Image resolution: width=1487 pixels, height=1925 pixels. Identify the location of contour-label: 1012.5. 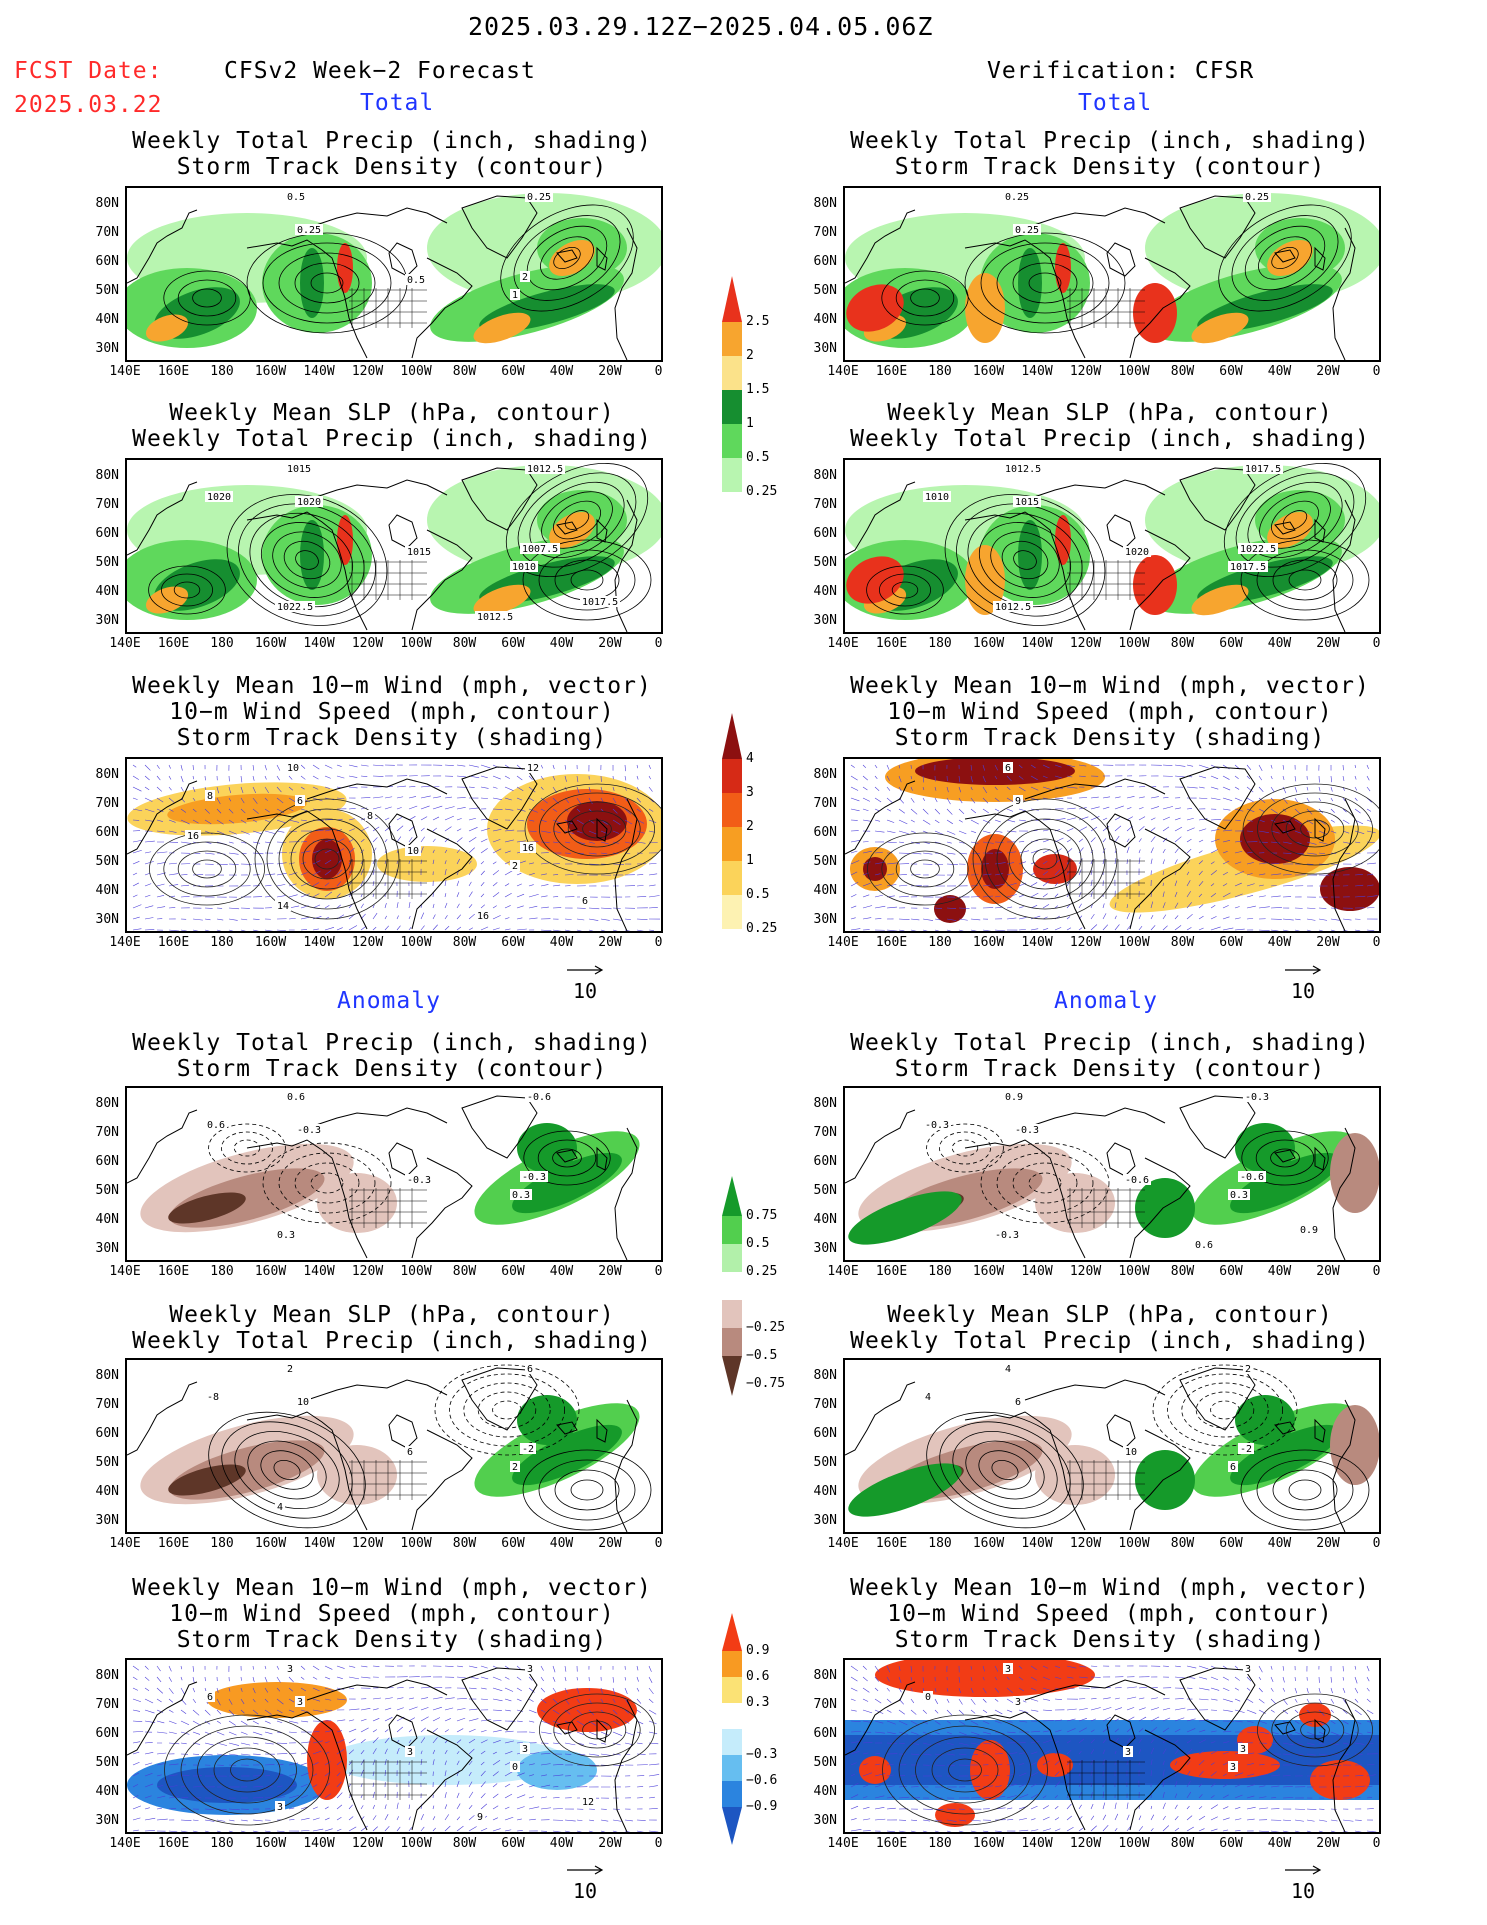
(545, 469).